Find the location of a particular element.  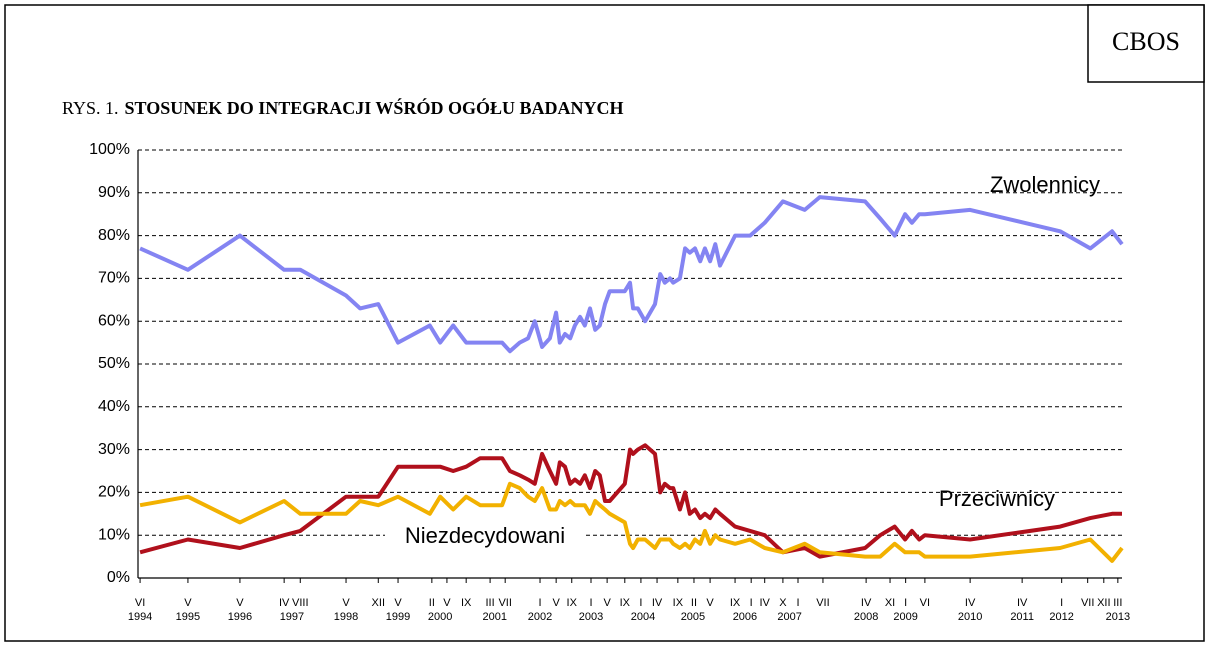

year-label: 1994 is located at coordinates (140, 617).